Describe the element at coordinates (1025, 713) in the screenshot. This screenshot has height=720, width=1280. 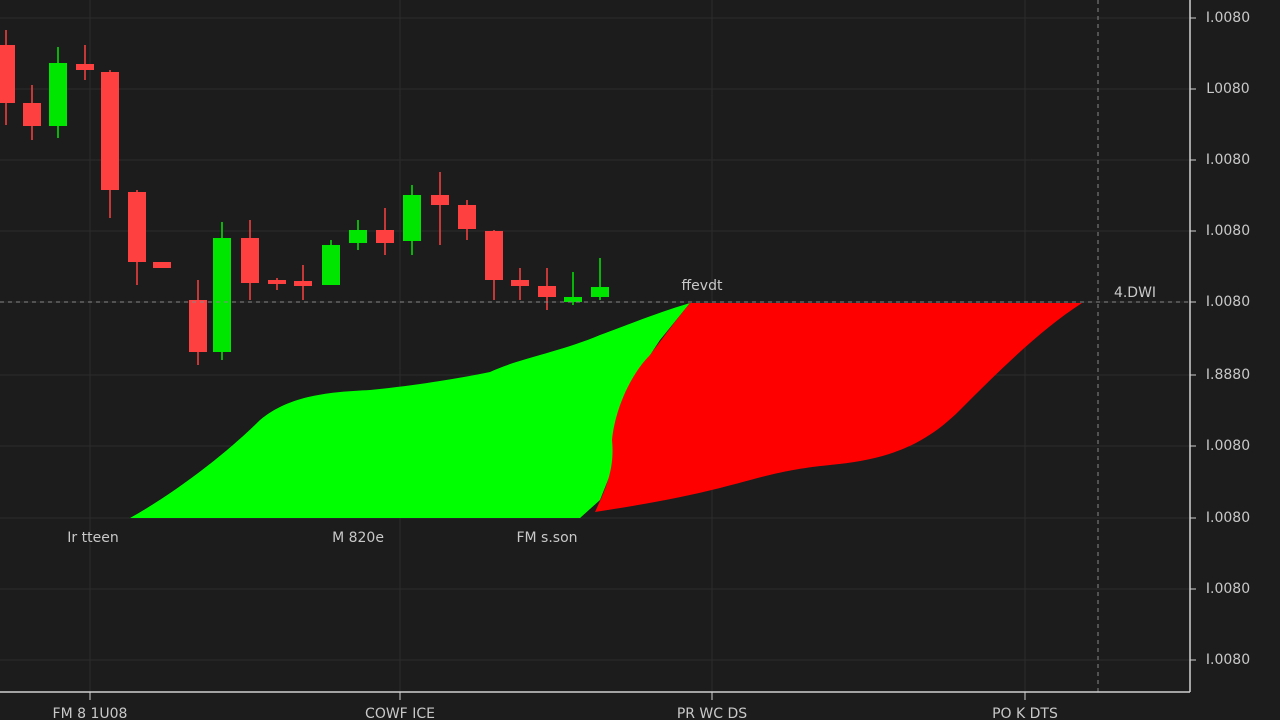
I see `time-label: PO K DTS` at that location.